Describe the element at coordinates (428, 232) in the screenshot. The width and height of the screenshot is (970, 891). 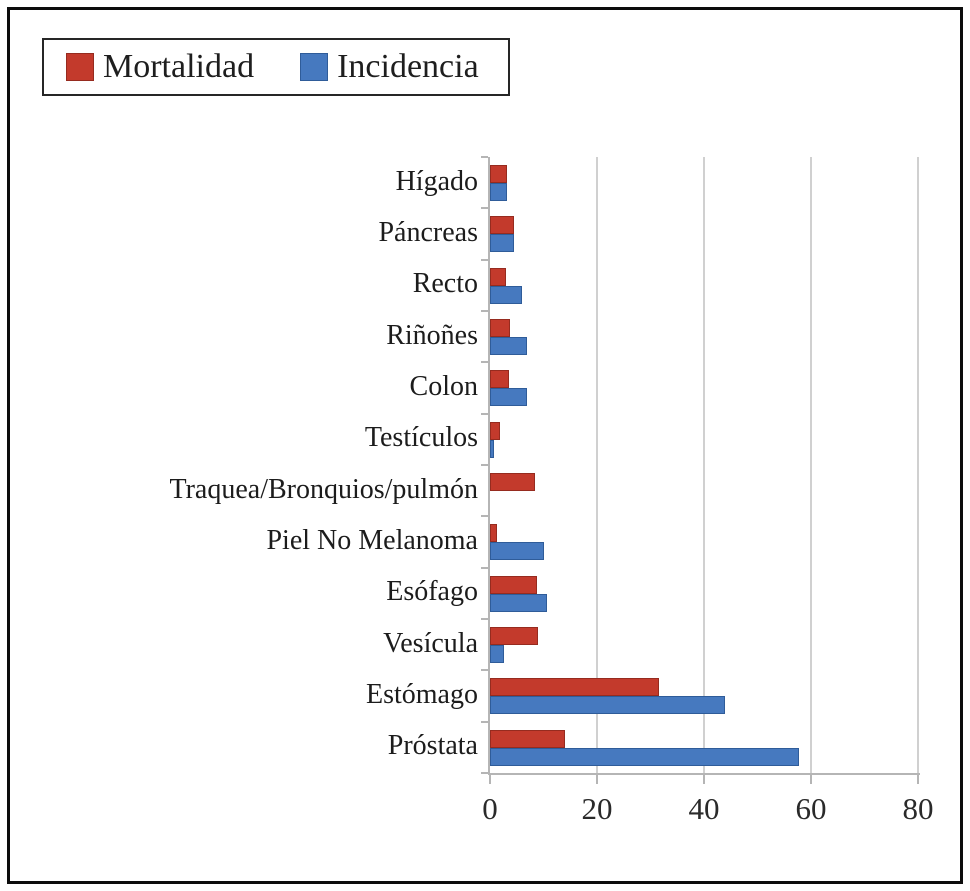
I see `category-label: Páncreas` at that location.